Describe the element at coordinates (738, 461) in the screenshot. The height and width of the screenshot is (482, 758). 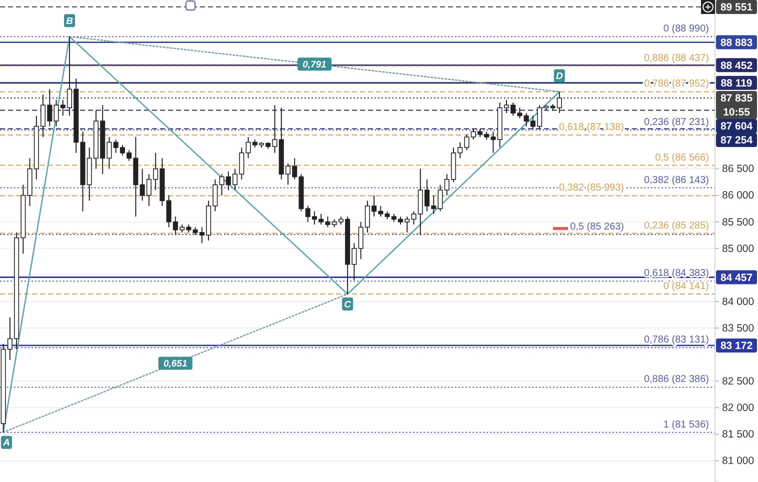
I see `y-tick-label: 81 000` at that location.